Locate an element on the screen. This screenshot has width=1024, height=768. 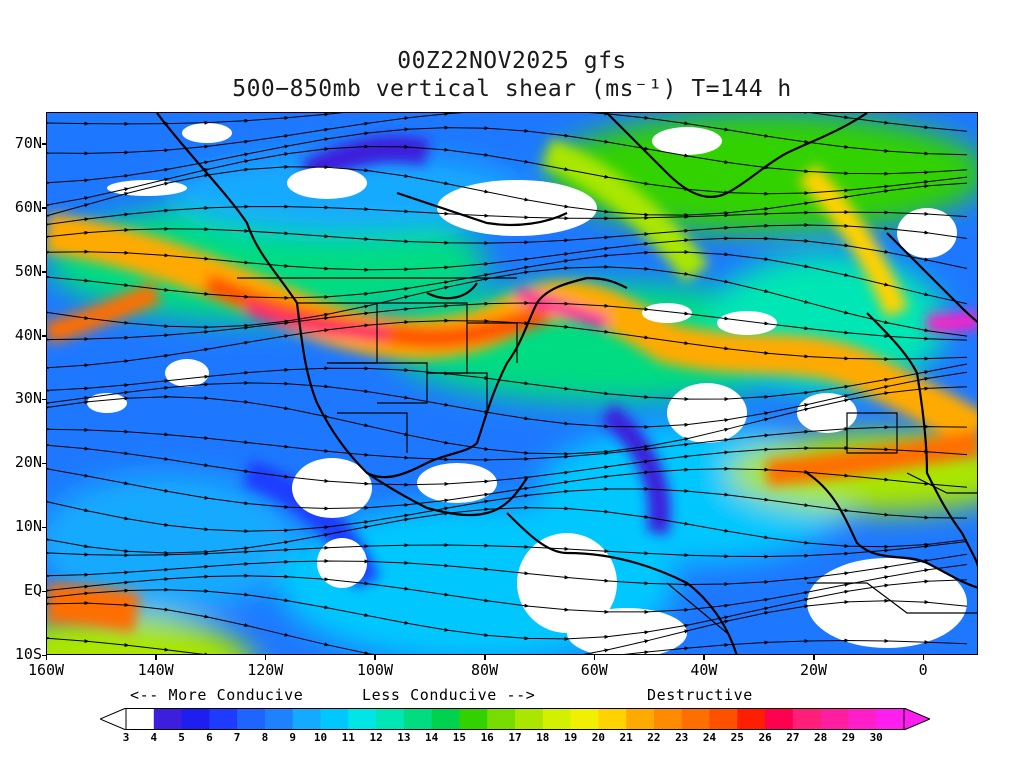
destructive-label: Destructive is located at coordinates (700, 695).